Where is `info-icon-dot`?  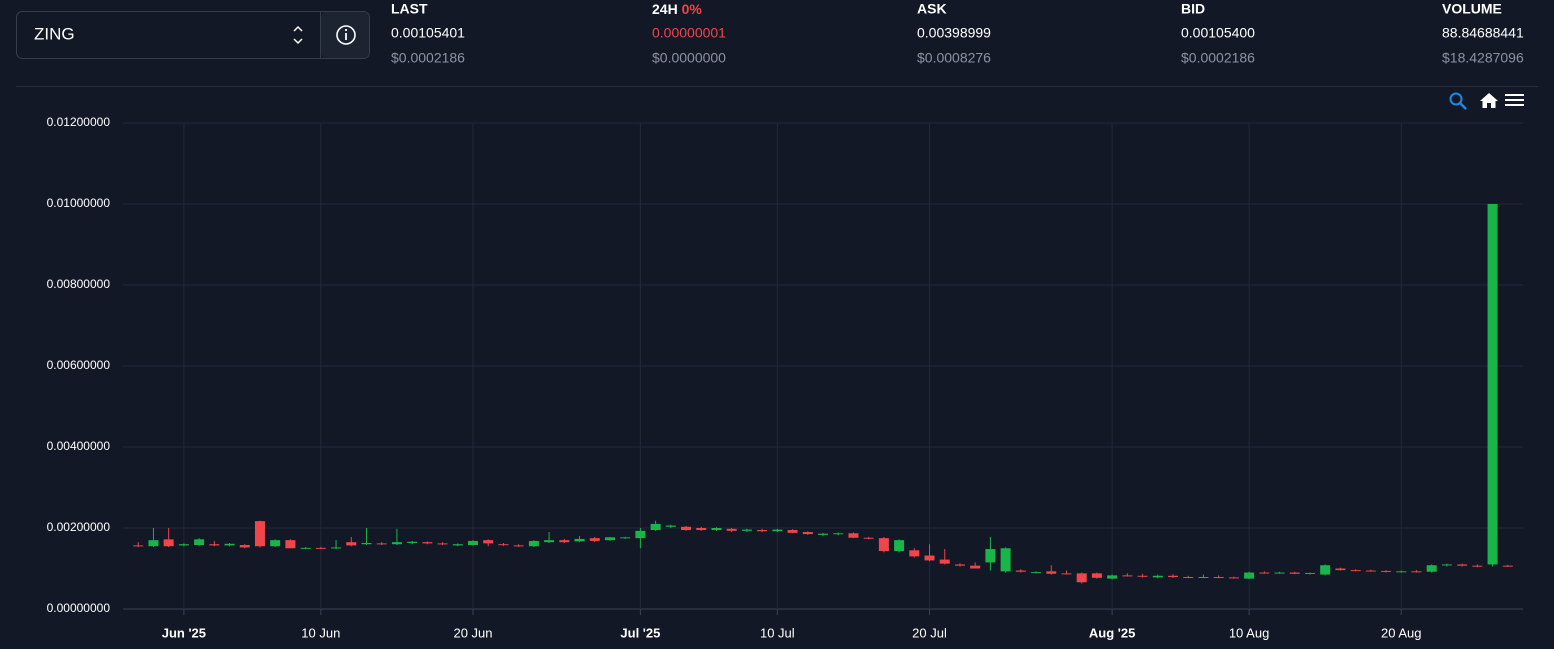 info-icon-dot is located at coordinates (346, 30).